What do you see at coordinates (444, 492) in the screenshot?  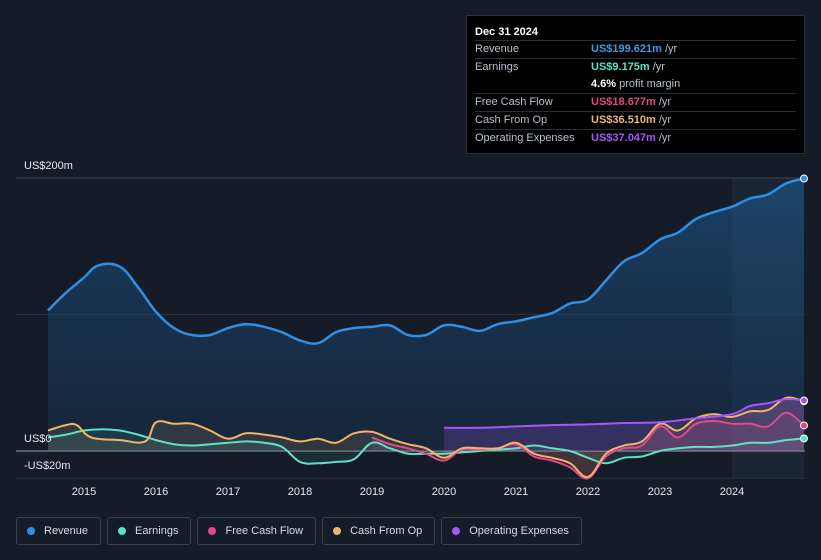 I see `x-tick-label: 2020` at bounding box center [444, 492].